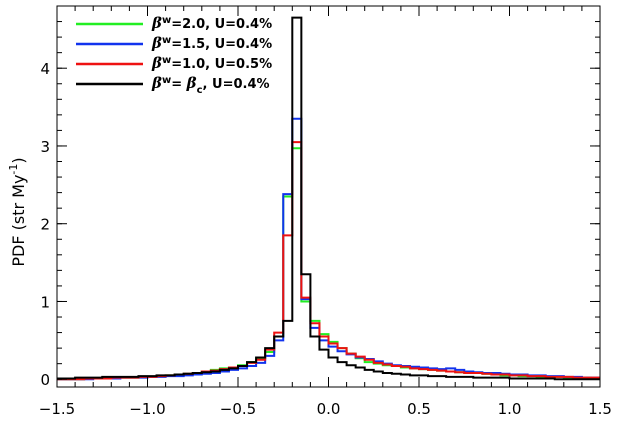  What do you see at coordinates (221, 24) in the screenshot?
I see `legend-text: =2.0, U=0.4%` at bounding box center [221, 24].